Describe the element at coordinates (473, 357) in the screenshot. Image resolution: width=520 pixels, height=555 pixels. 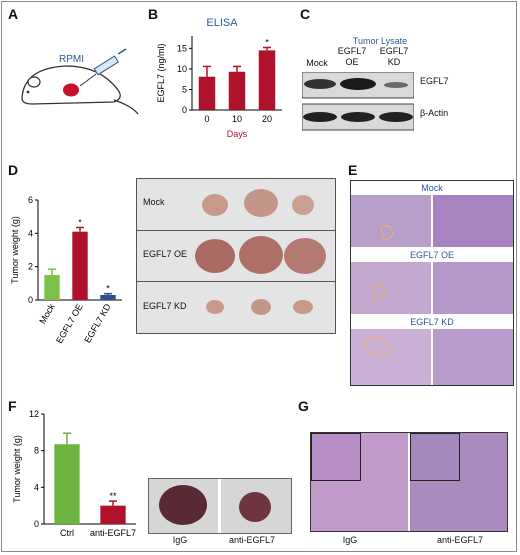
I see `histology-kd-right` at that location.